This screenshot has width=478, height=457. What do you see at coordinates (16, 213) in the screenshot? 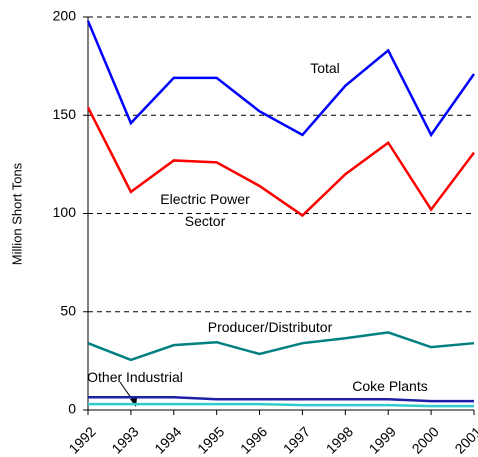
I see `y-axis-label: Million Short Tons` at bounding box center [16, 213].